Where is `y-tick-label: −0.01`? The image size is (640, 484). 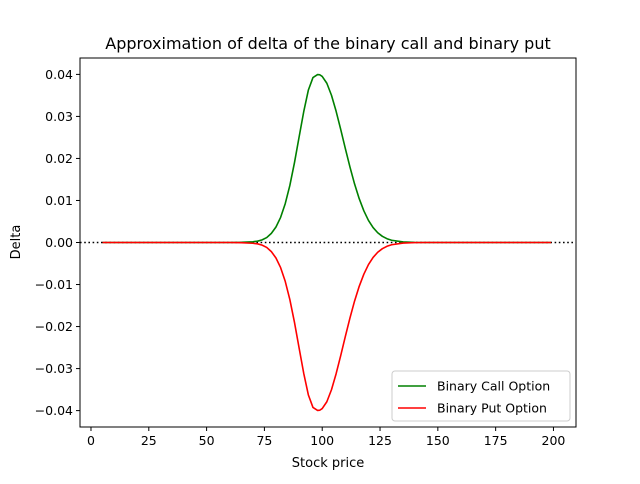 y-tick-label: −0.01 is located at coordinates (54, 284).